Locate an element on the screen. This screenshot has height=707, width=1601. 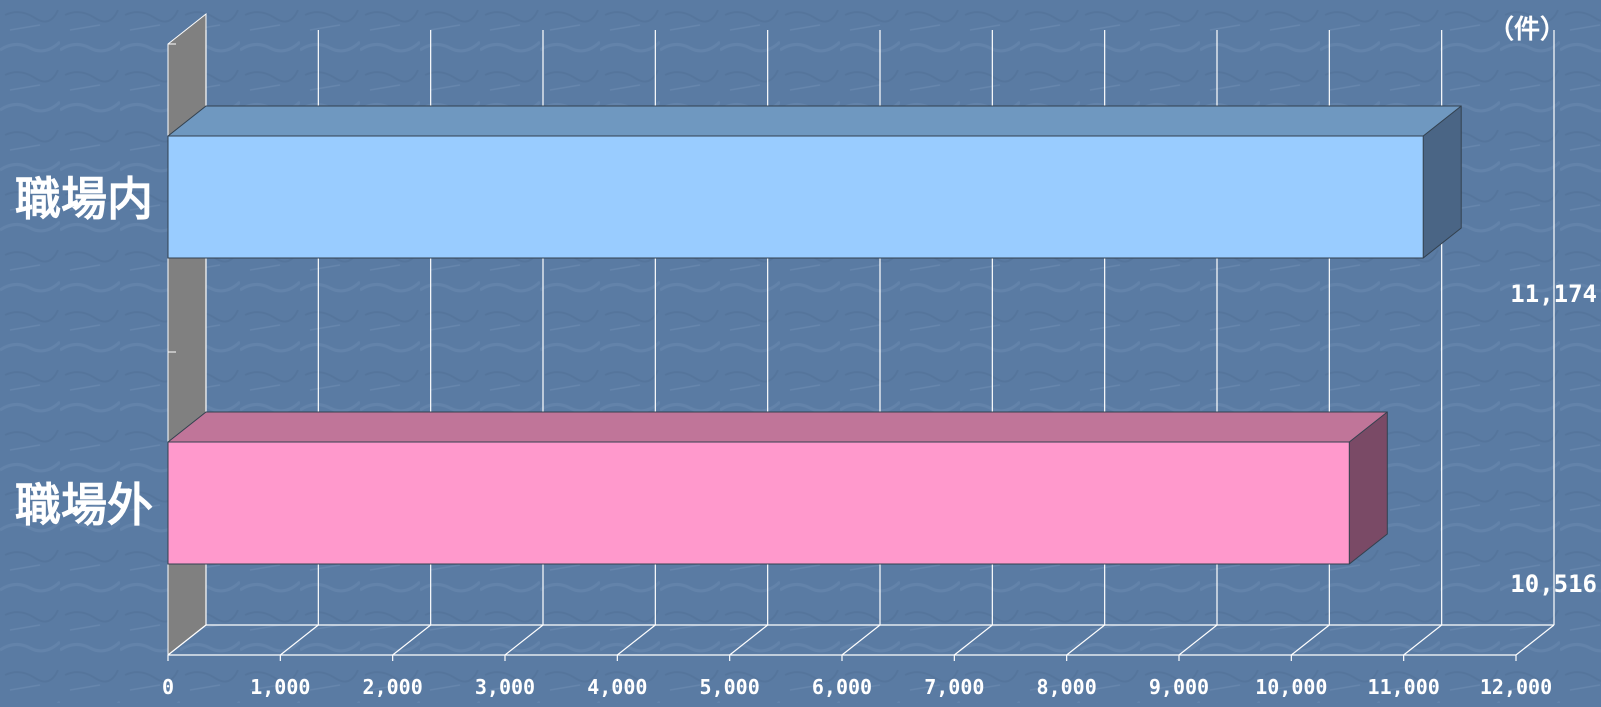
x-tick-label: 6,000 is located at coordinates (842, 687).